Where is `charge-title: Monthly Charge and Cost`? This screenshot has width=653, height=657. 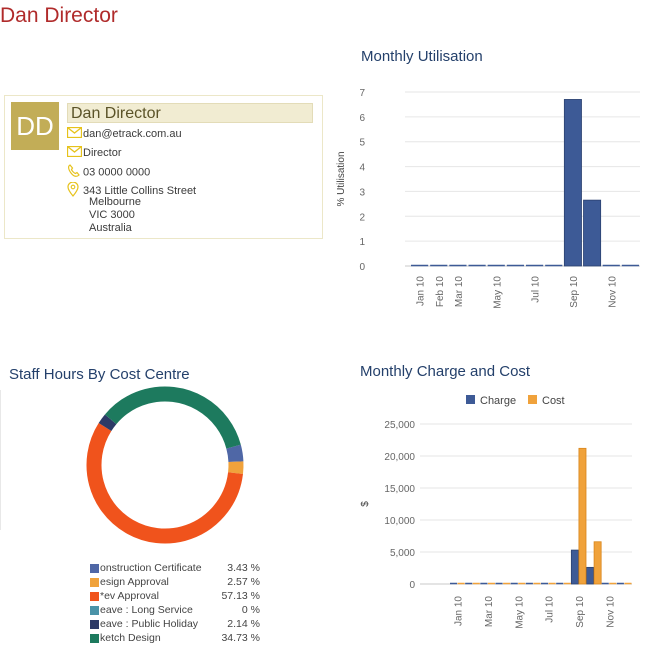 charge-title: Monthly Charge and Cost is located at coordinates (445, 371).